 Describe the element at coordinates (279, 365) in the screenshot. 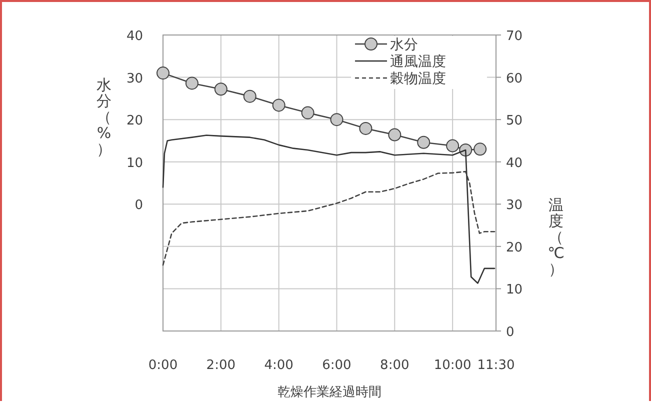

I see `x-tick-label: 4:00` at that location.